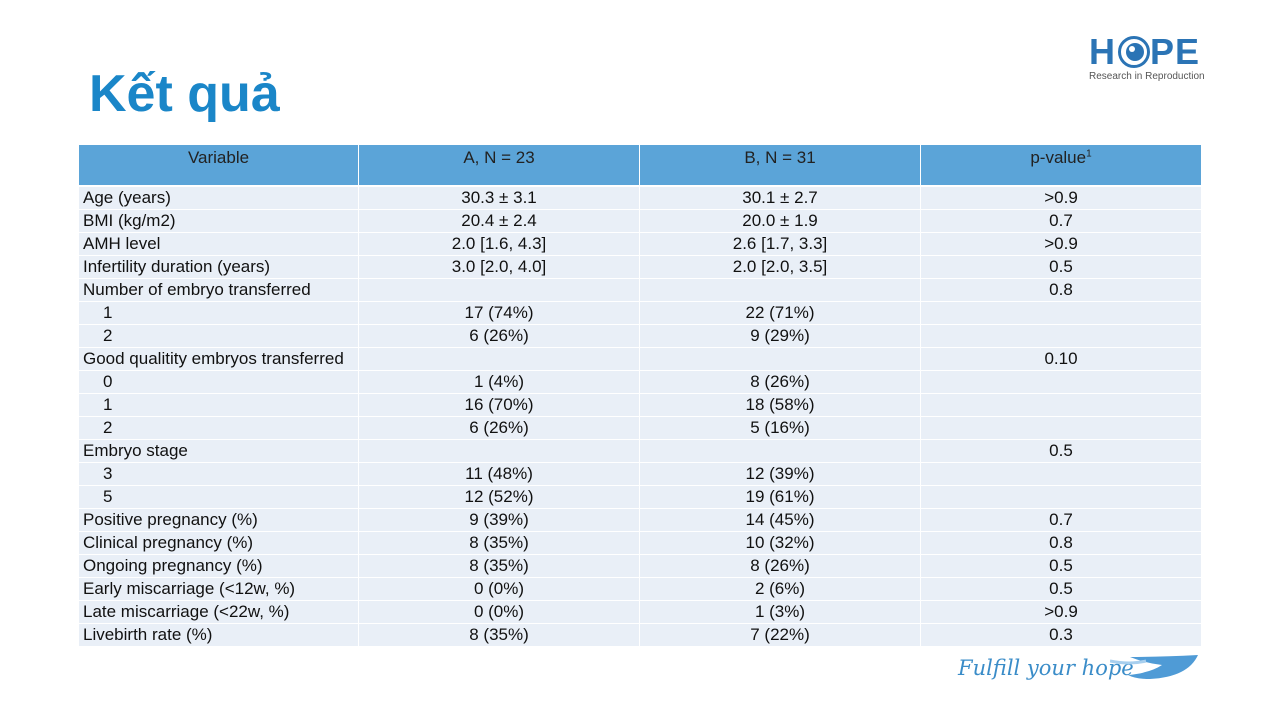  I want to click on cell-a: 17 (74%), so click(499, 313).